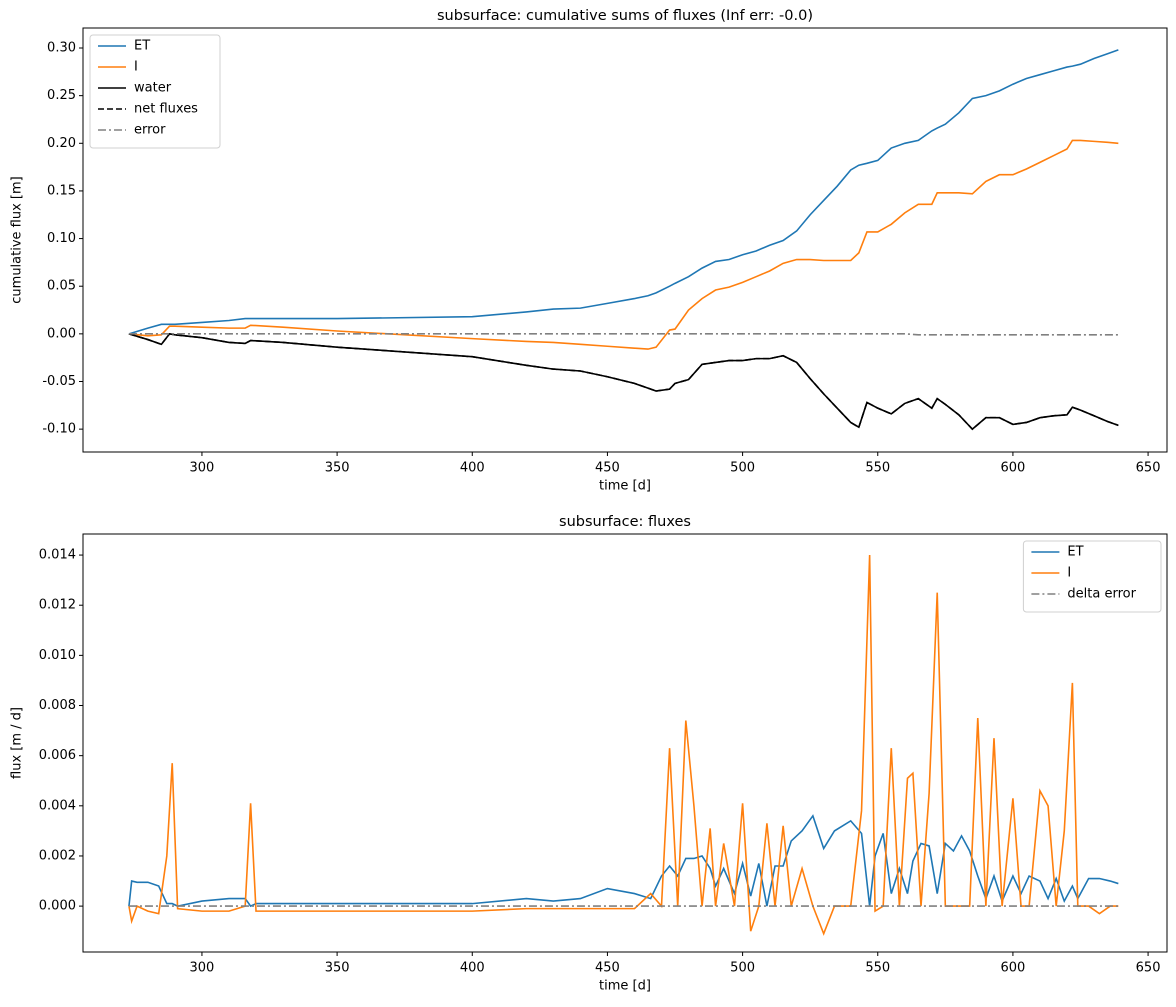  Describe the element at coordinates (17, 743) in the screenshot. I see `y-axis-label: flux [m / d]` at that location.